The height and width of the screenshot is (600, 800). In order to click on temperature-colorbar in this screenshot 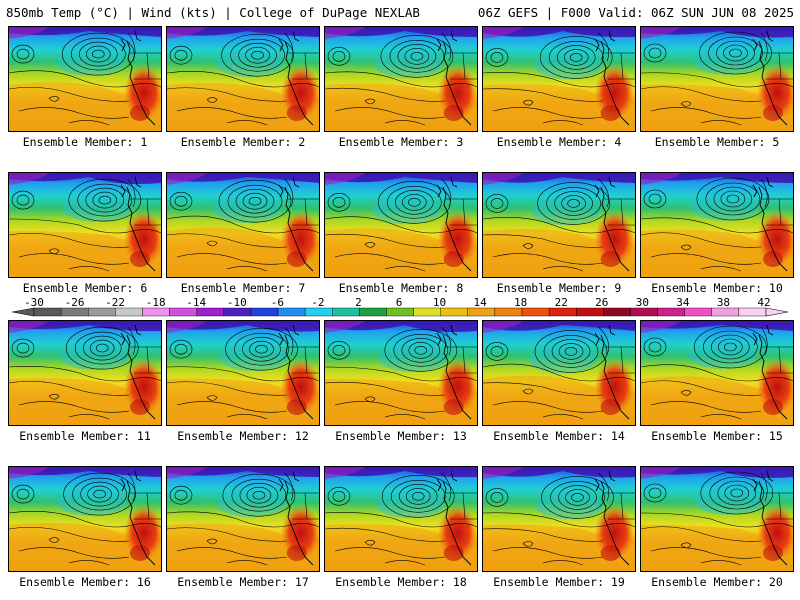, I will do `click(400, 308)`.